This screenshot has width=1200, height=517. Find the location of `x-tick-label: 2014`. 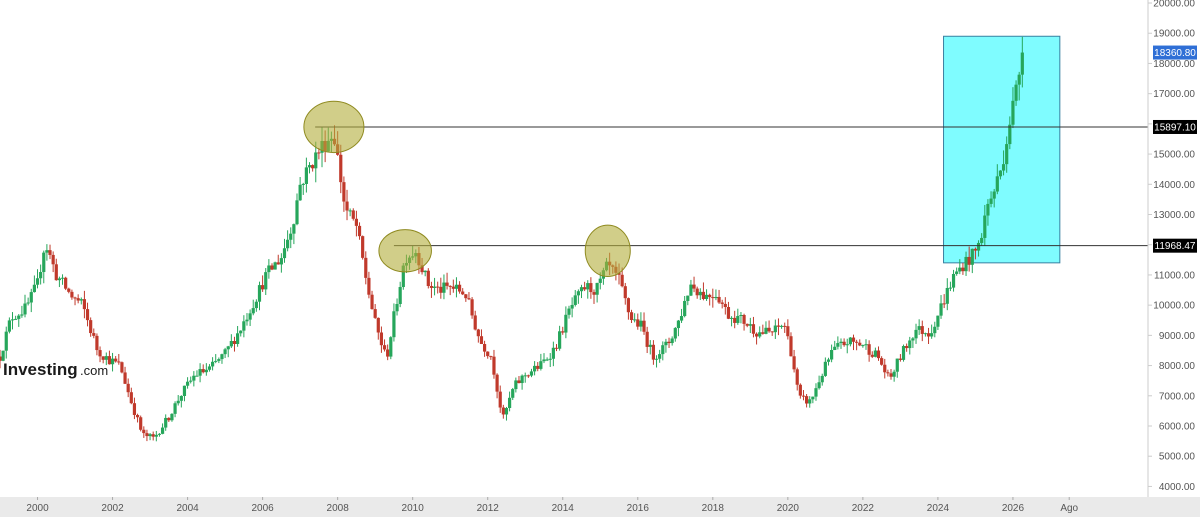

x-tick-label: 2014 is located at coordinates (563, 508).